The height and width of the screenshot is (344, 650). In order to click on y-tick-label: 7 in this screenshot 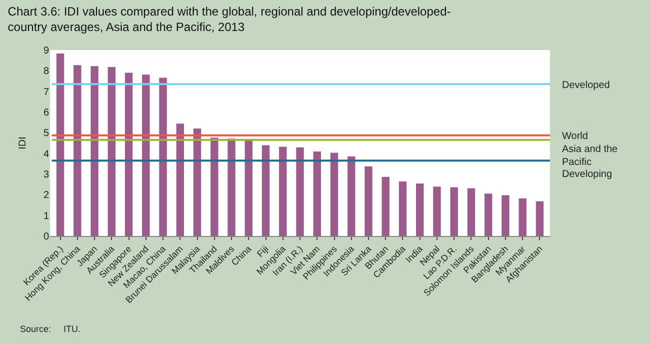, I will do `click(46, 92)`.